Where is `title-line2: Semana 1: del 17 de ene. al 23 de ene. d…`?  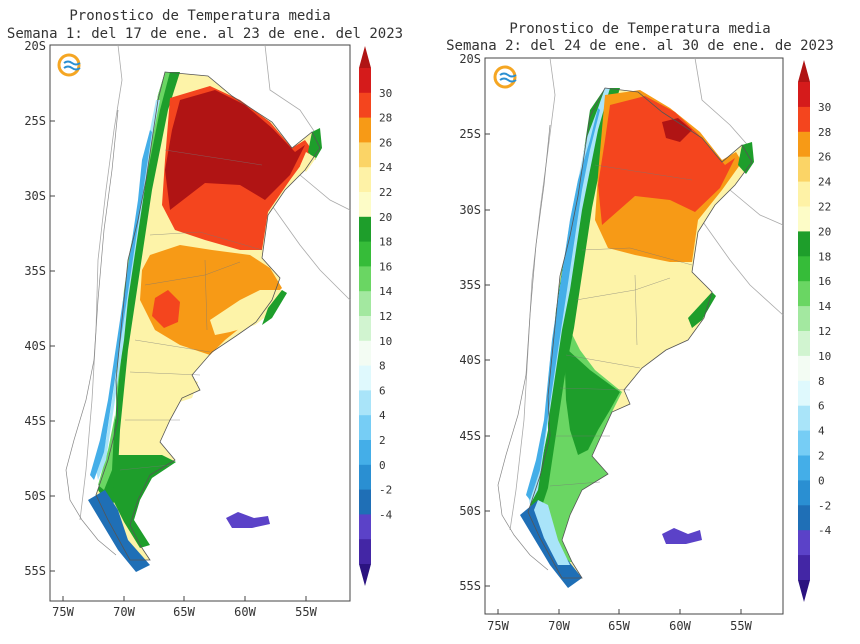
title-line2: Semana 1: del 17 de ene. al 23 de ene. d… is located at coordinates (205, 34).